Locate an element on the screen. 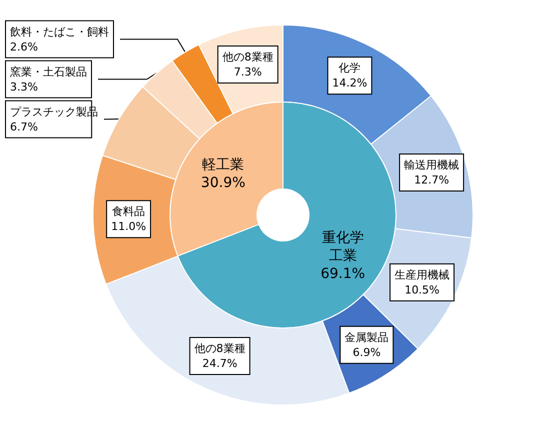  data-label: 30.9% is located at coordinates (223, 183).